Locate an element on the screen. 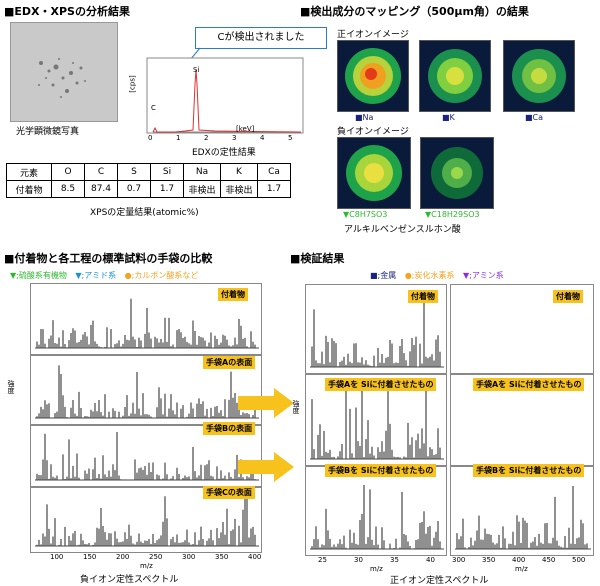 Image resolution: width=600 pixels, height=586 pixels. xps-header-cell: Si is located at coordinates (167, 172).